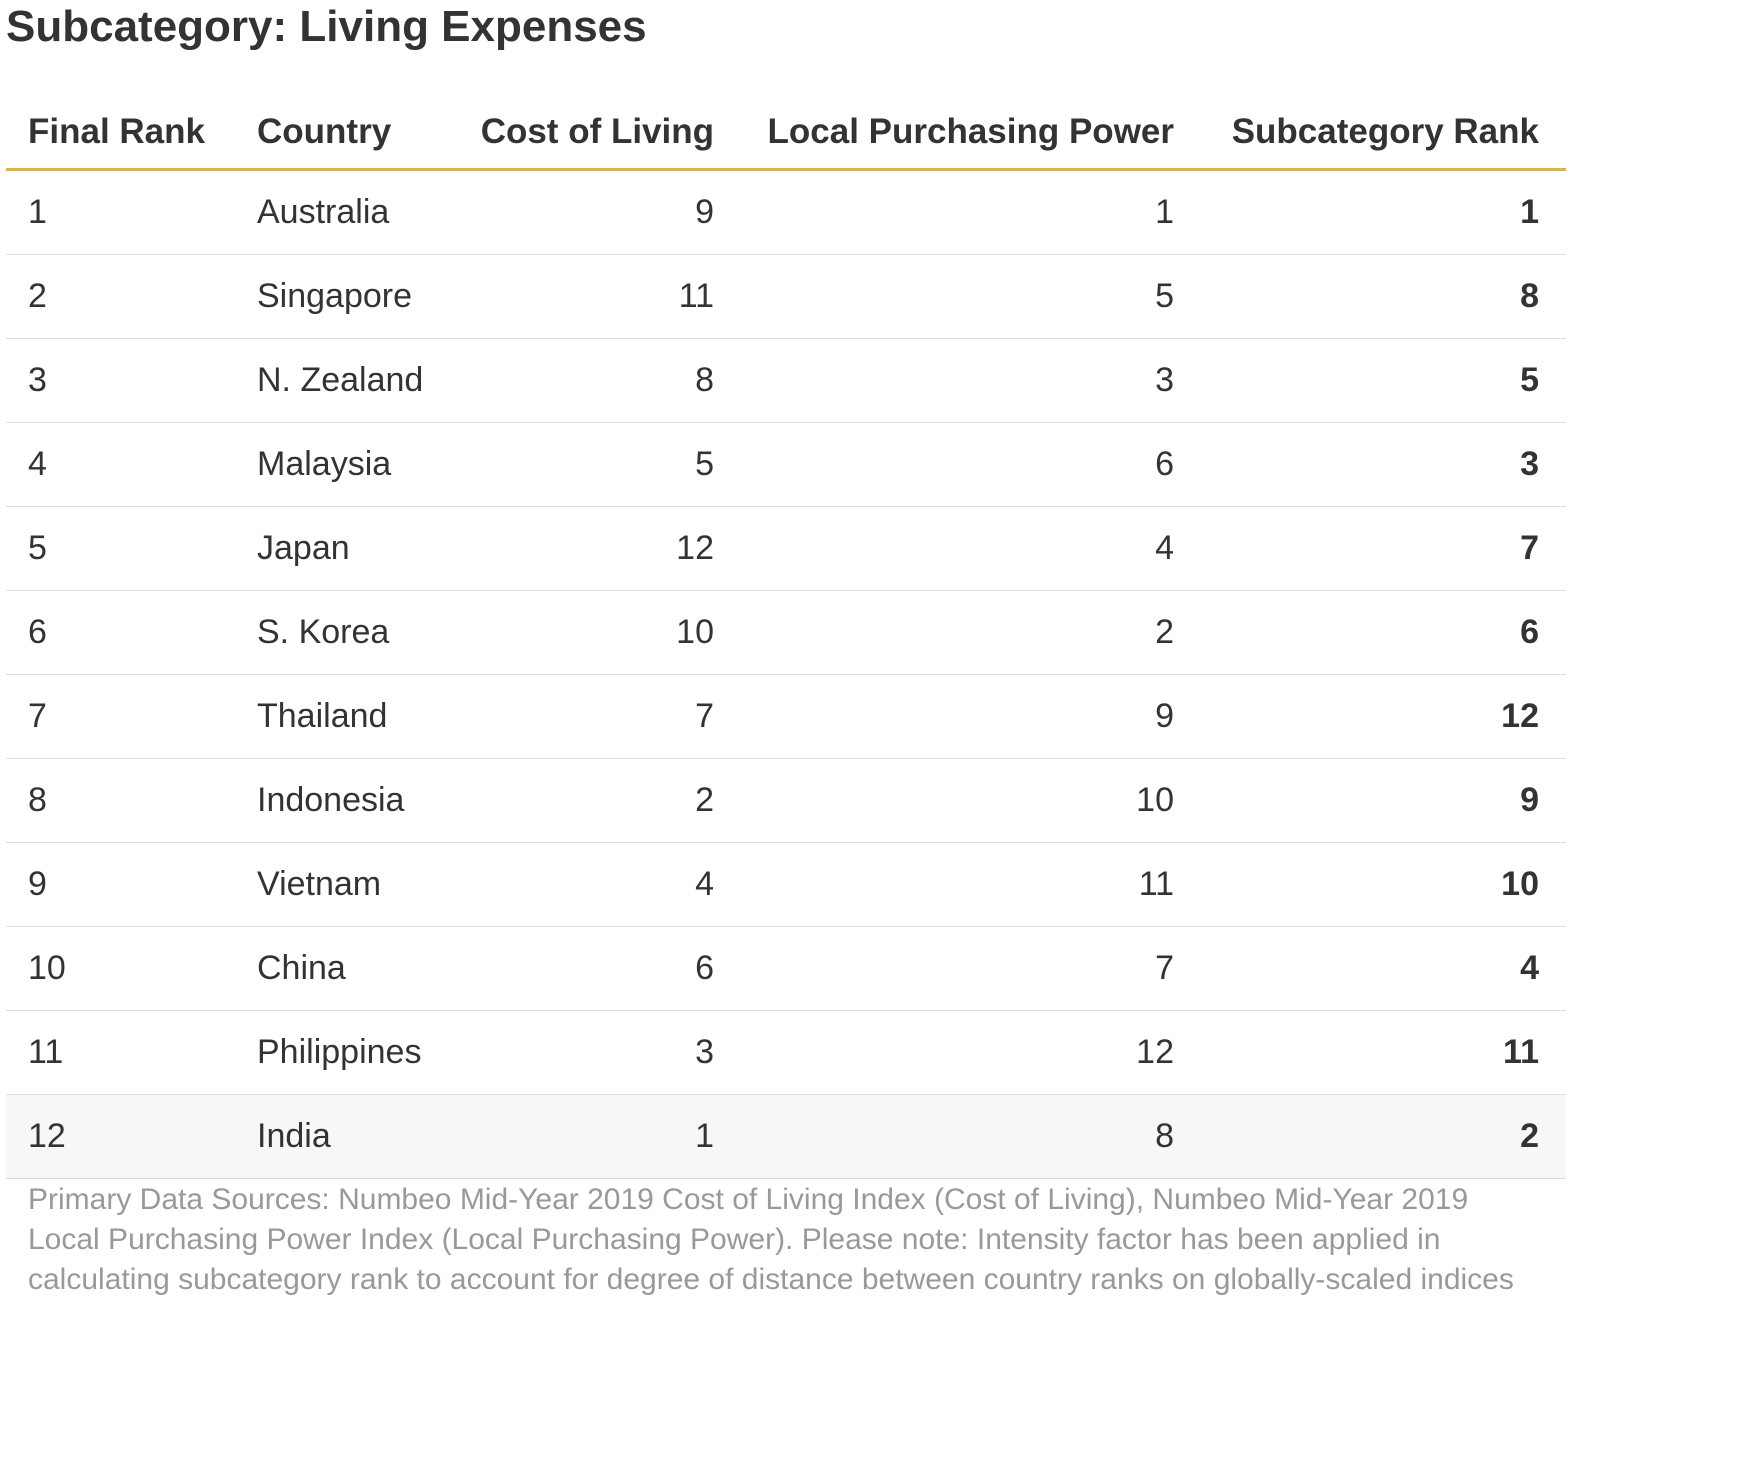 Image resolution: width=1760 pixels, height=1464 pixels. Describe the element at coordinates (294, 1136) in the screenshot. I see `country-cell: India` at that location.